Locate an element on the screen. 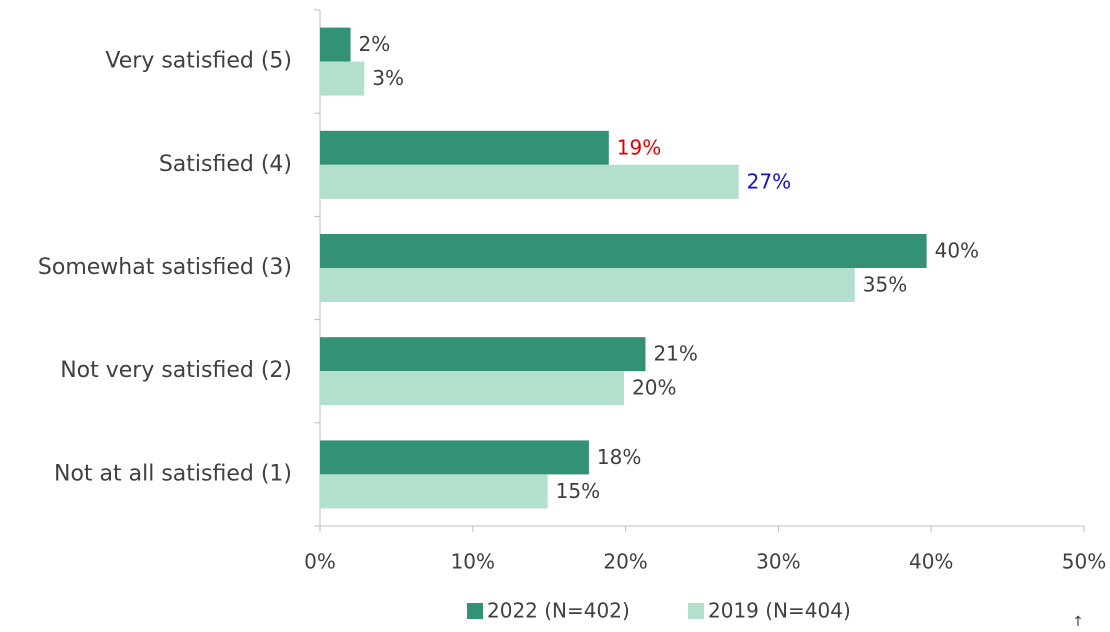 This screenshot has width=1110, height=632. value-label: 3% is located at coordinates (388, 78).